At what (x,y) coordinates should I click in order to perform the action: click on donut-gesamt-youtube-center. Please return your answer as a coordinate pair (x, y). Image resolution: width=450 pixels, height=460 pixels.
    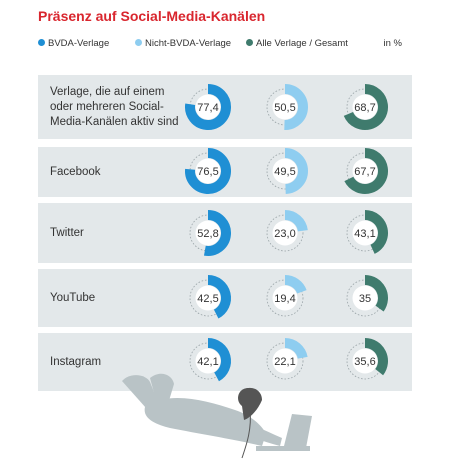
    Looking at the image, I should click on (365, 298).